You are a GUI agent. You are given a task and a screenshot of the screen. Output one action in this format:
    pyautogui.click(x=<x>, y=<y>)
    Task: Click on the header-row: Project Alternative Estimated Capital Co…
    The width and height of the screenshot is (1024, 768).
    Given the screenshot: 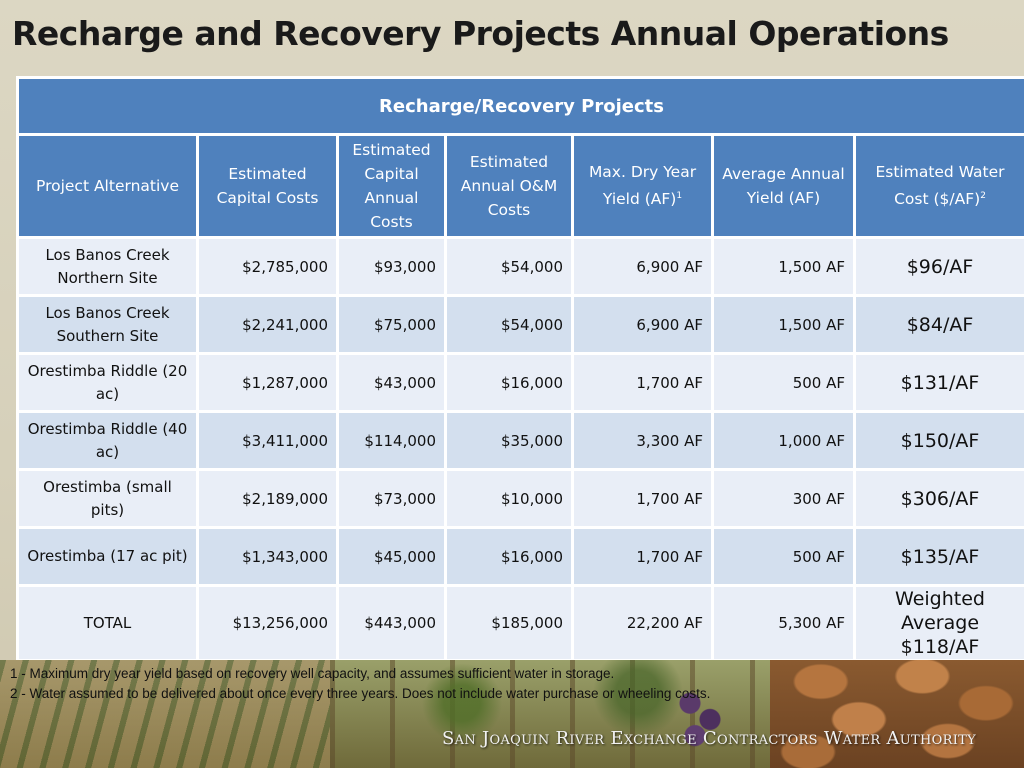 What is the action you would take?
    pyautogui.click(x=520, y=186)
    